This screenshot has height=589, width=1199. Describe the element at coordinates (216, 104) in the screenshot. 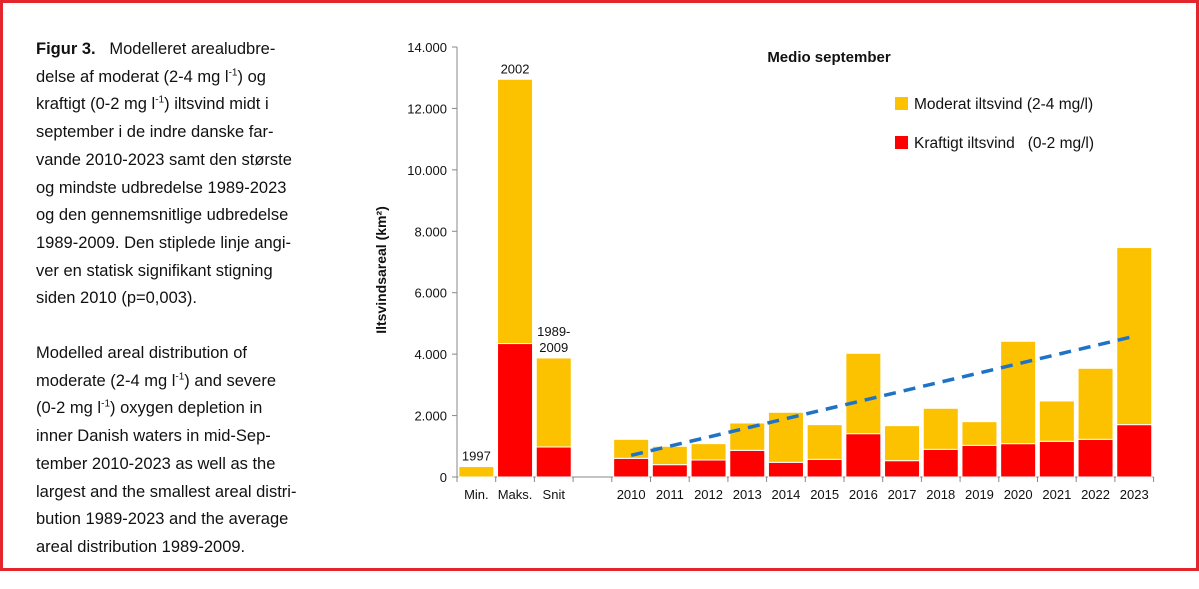

I see `caption-text: ) iltsvind midt i` at that location.